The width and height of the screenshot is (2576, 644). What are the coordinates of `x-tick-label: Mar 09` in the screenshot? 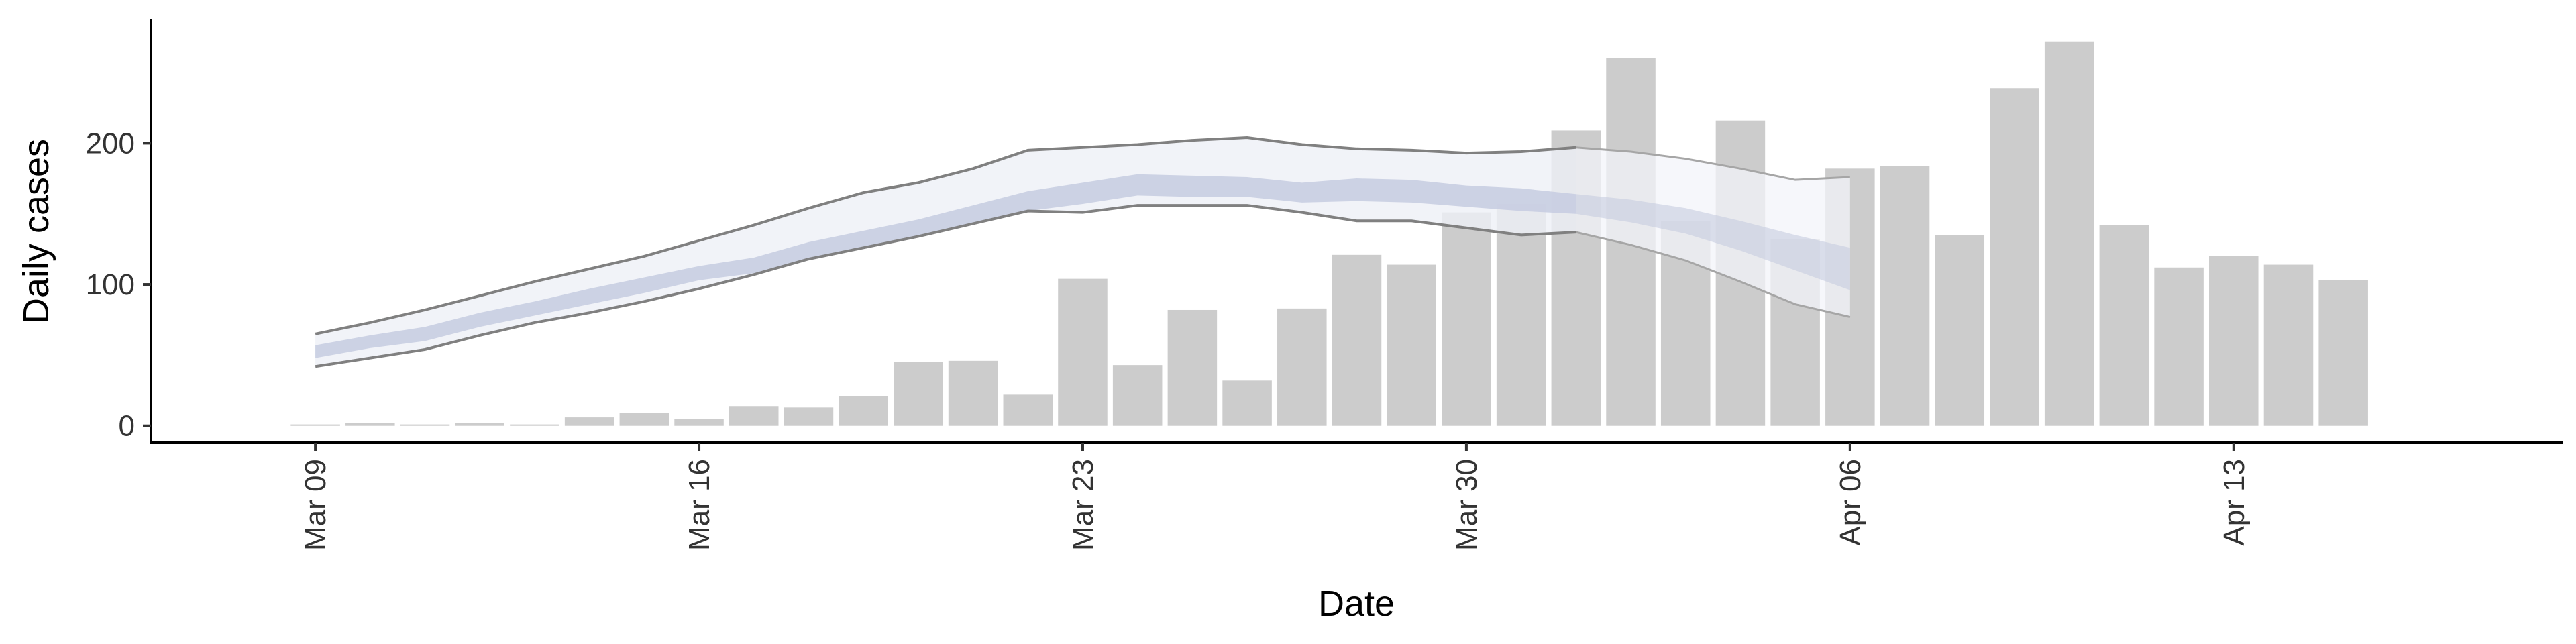 It's located at (315, 505).